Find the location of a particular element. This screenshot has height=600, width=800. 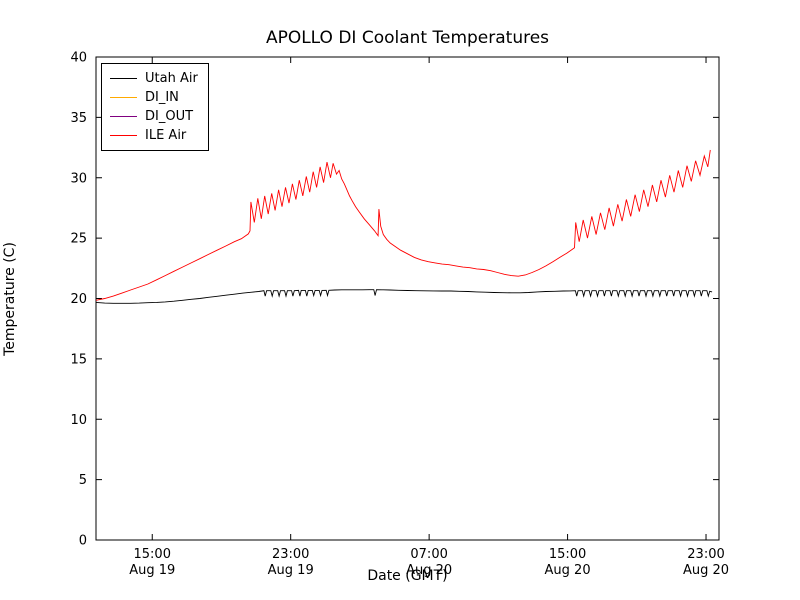

legend-entry-di-in: DI_IN is located at coordinates (154, 97).